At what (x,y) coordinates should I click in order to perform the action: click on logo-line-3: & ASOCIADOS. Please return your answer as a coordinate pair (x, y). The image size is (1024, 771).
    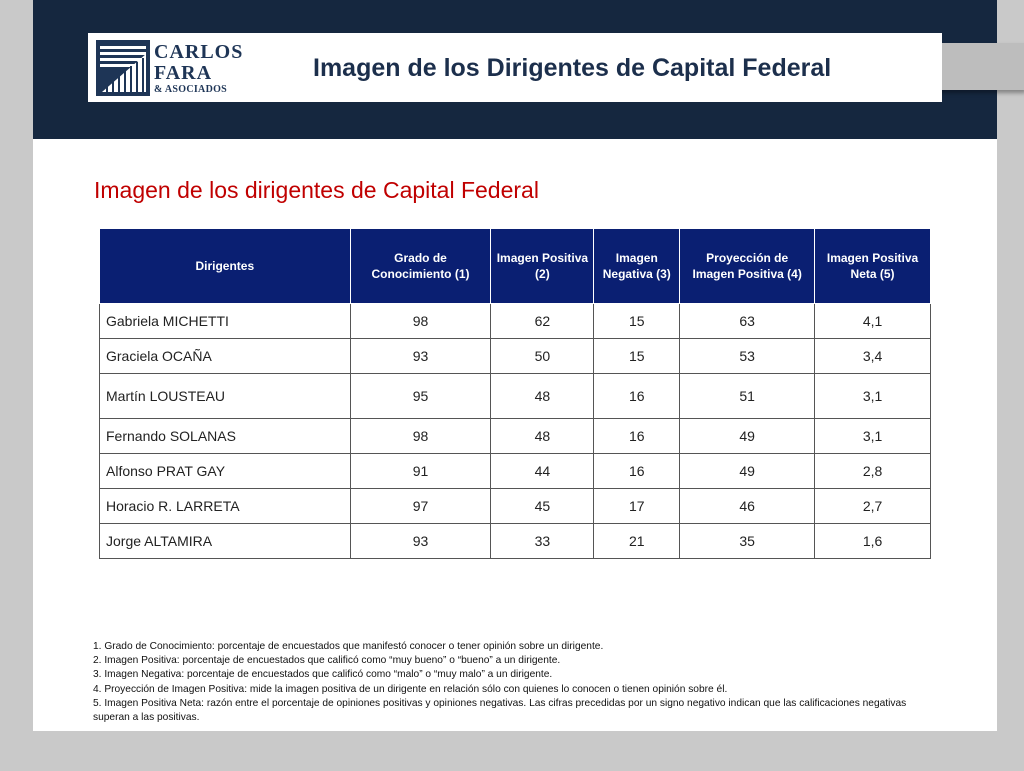
    Looking at the image, I should click on (191, 89).